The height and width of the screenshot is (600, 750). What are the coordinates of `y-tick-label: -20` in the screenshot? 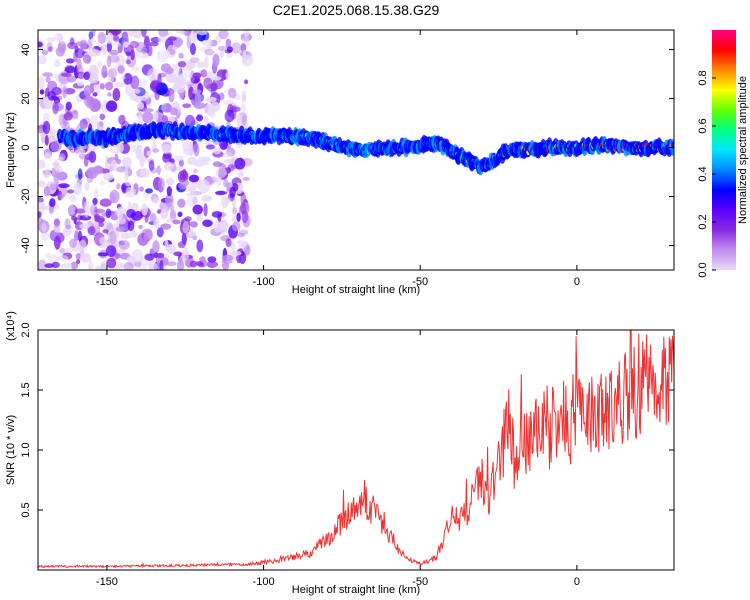 It's located at (26, 197).